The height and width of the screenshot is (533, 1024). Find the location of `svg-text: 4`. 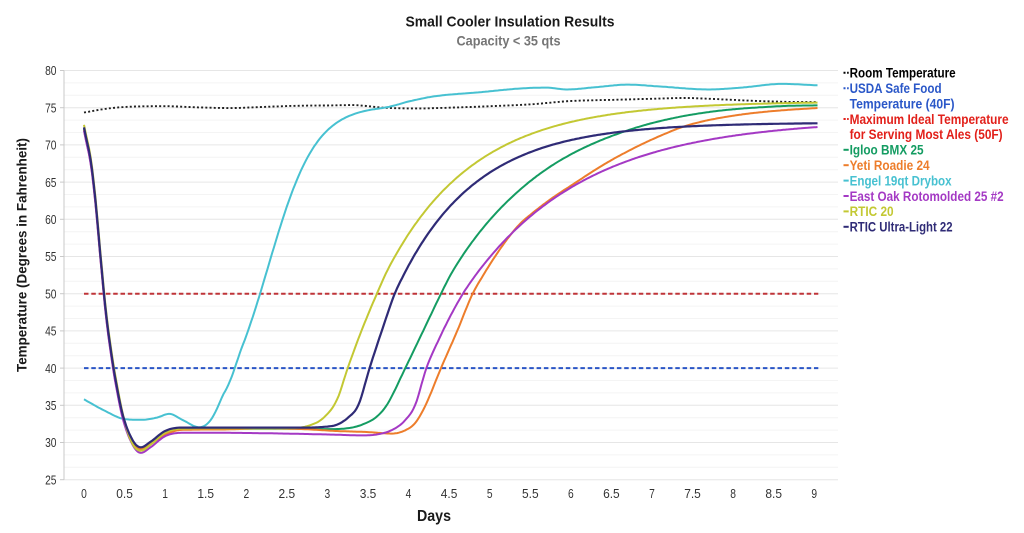

svg-text: 4 is located at coordinates (409, 493).